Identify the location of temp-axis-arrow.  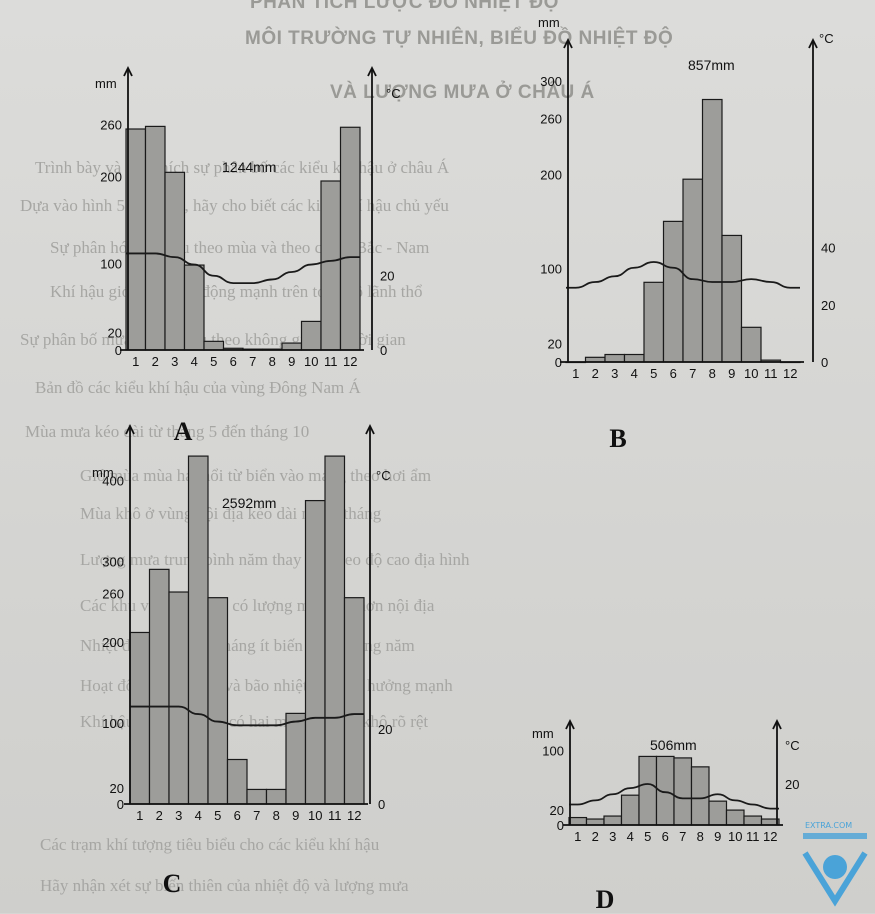
(777, 724).